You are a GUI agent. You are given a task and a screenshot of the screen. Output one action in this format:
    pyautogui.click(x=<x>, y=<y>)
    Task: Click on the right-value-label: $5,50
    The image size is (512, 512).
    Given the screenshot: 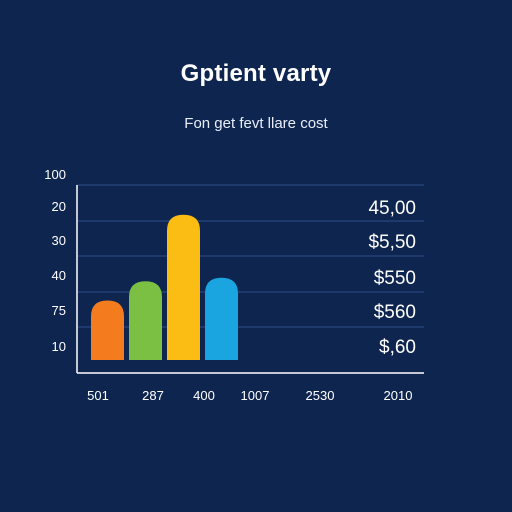 What is the action you would take?
    pyautogui.click(x=392, y=242)
    